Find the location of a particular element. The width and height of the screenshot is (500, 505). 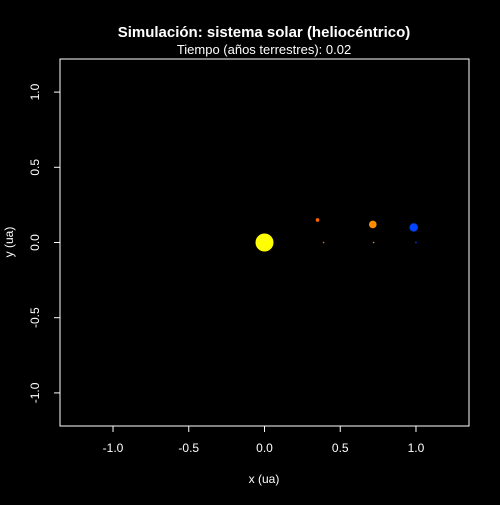

y-tick-label: 0.5 is located at coordinates (35, 167).